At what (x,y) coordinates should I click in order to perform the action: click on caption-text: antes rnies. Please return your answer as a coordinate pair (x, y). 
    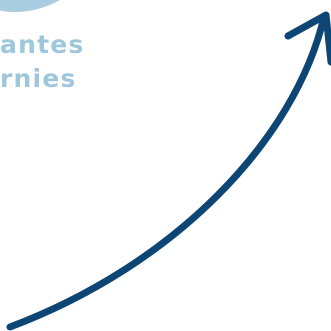
    Looking at the image, I should click on (42, 62).